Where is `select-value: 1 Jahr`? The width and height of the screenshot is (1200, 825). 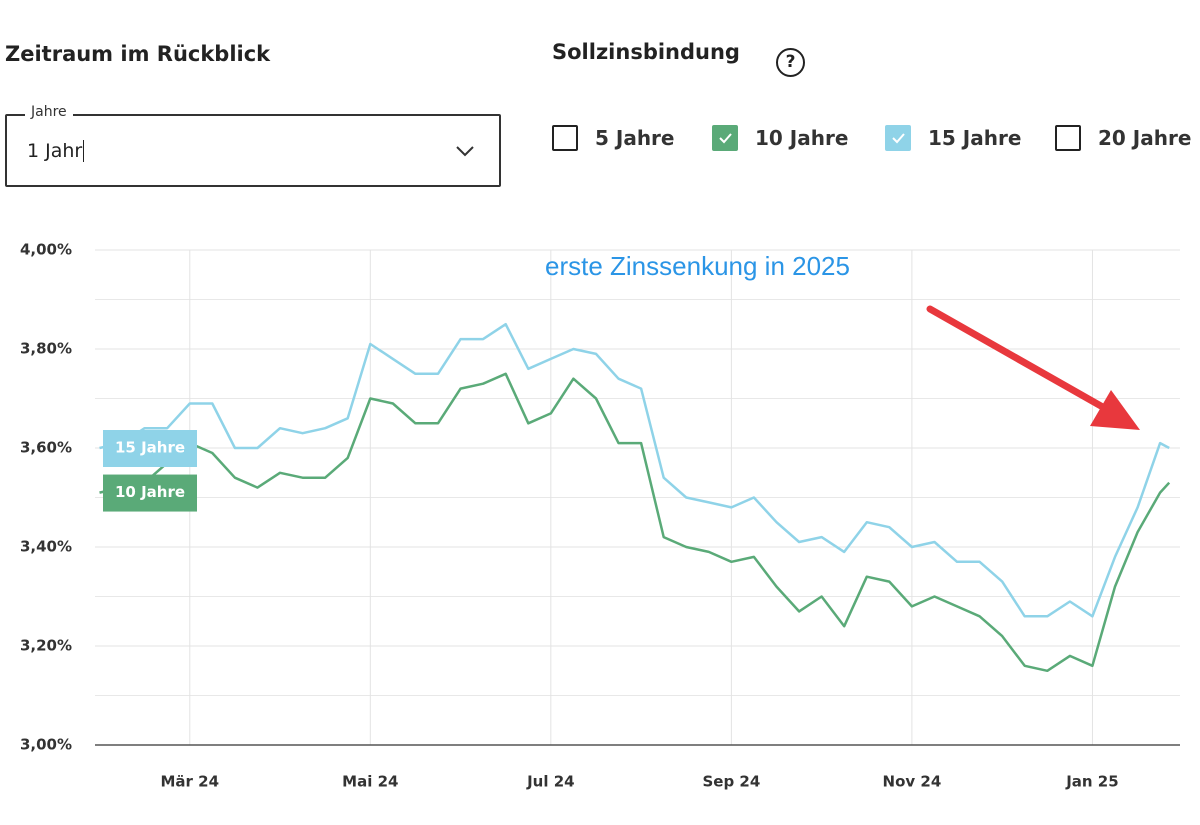
select-value: 1 Jahr is located at coordinates (56, 151).